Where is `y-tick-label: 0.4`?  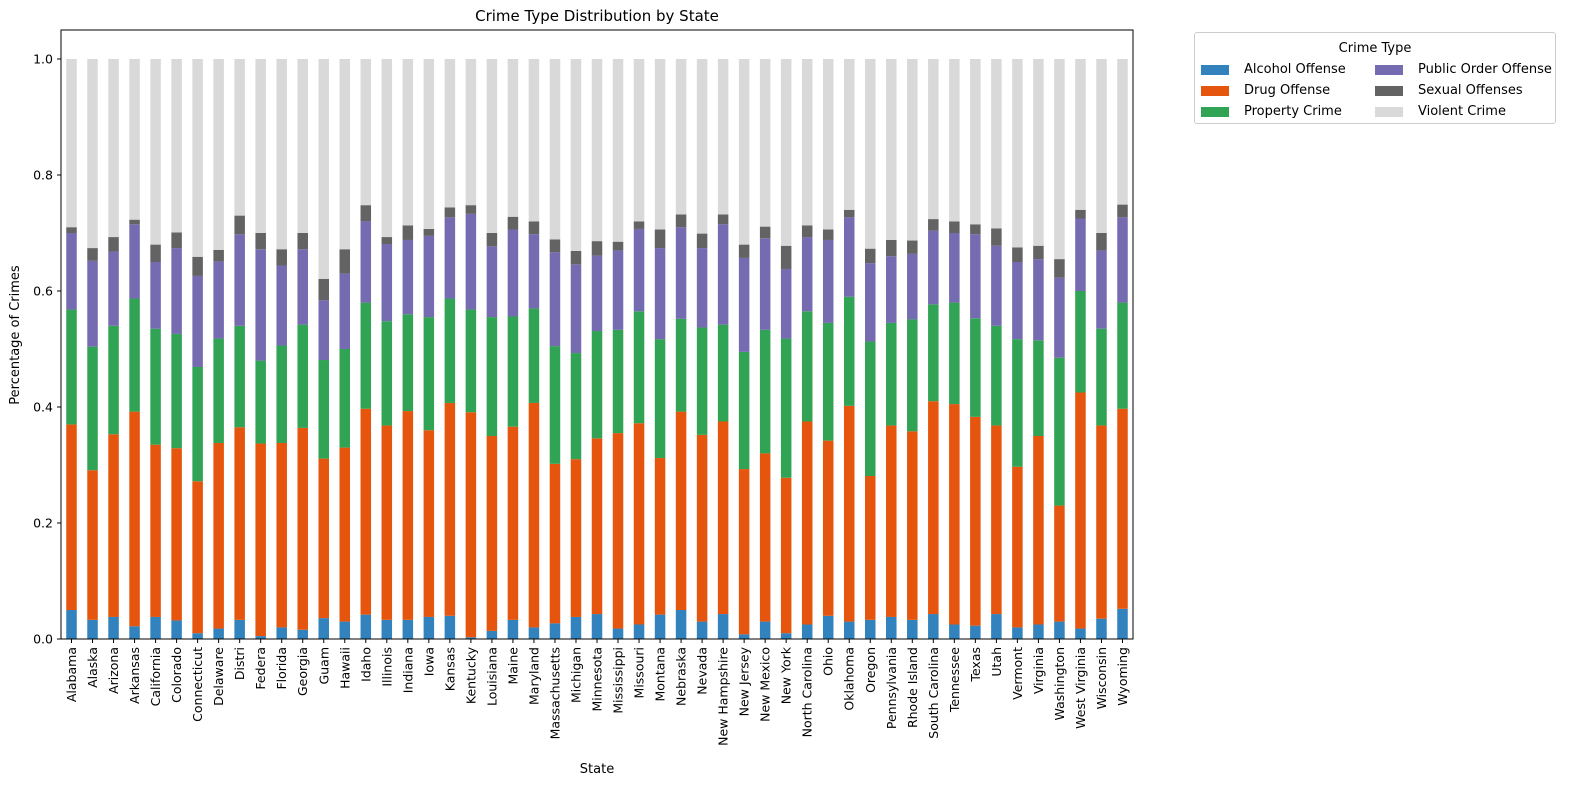 y-tick-label: 0.4 is located at coordinates (43, 407).